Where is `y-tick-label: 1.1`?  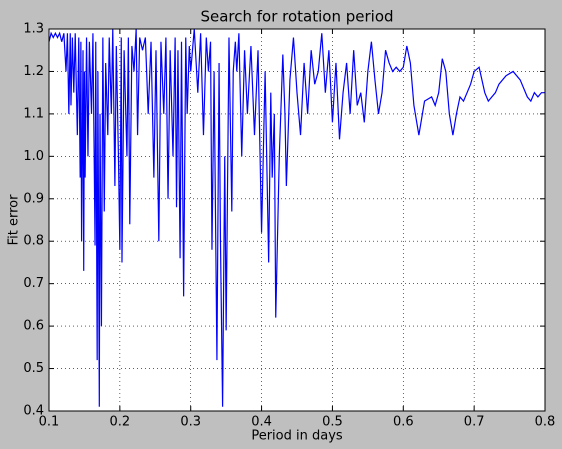 y-tick-label: 1.1 is located at coordinates (33, 113).